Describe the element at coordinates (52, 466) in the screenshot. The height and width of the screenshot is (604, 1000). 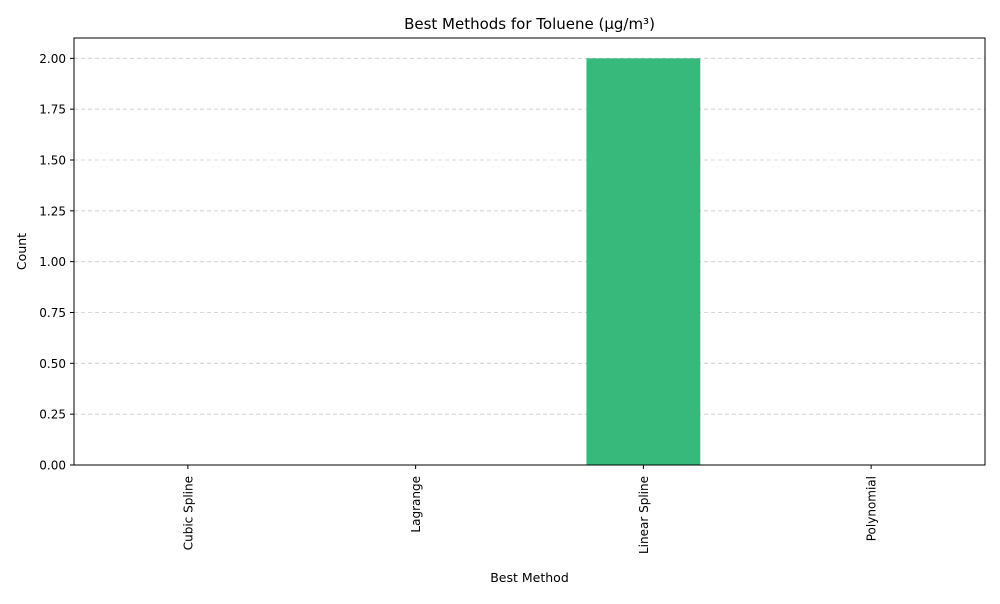
I see `y-tick-label: 0.00` at that location.